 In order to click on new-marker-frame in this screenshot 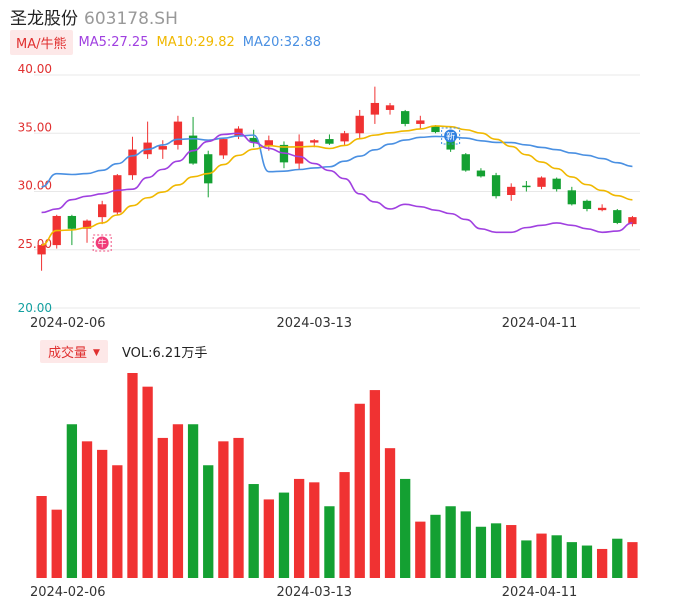, I will do `click(451, 136)`.